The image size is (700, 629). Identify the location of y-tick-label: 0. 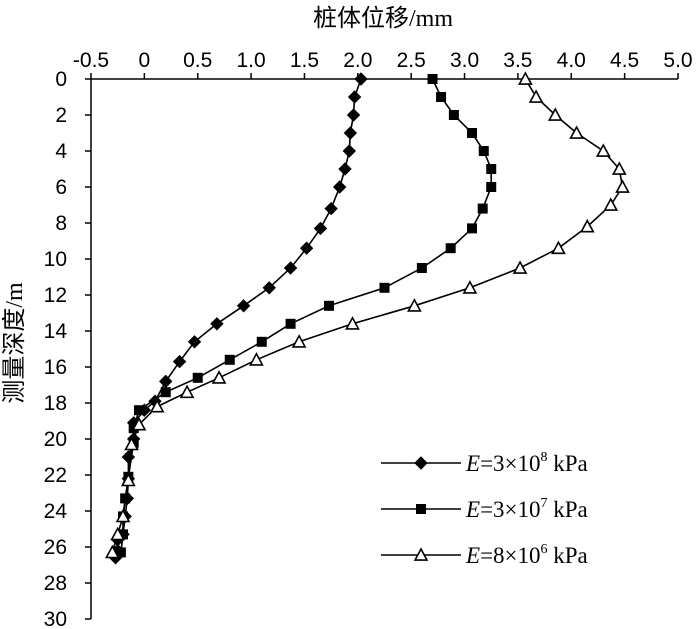
(61, 79).